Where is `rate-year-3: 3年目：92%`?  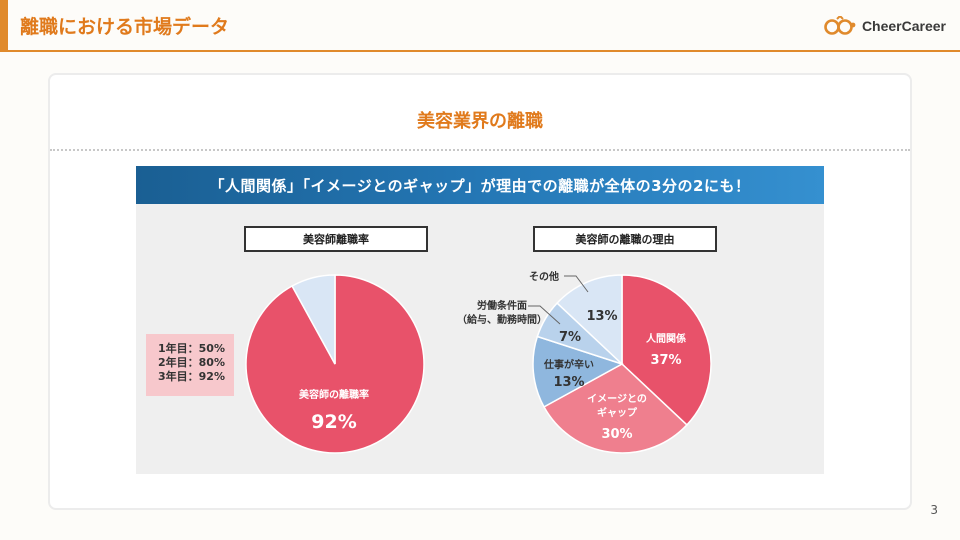
rate-year-3: 3年目：92% is located at coordinates (191, 376).